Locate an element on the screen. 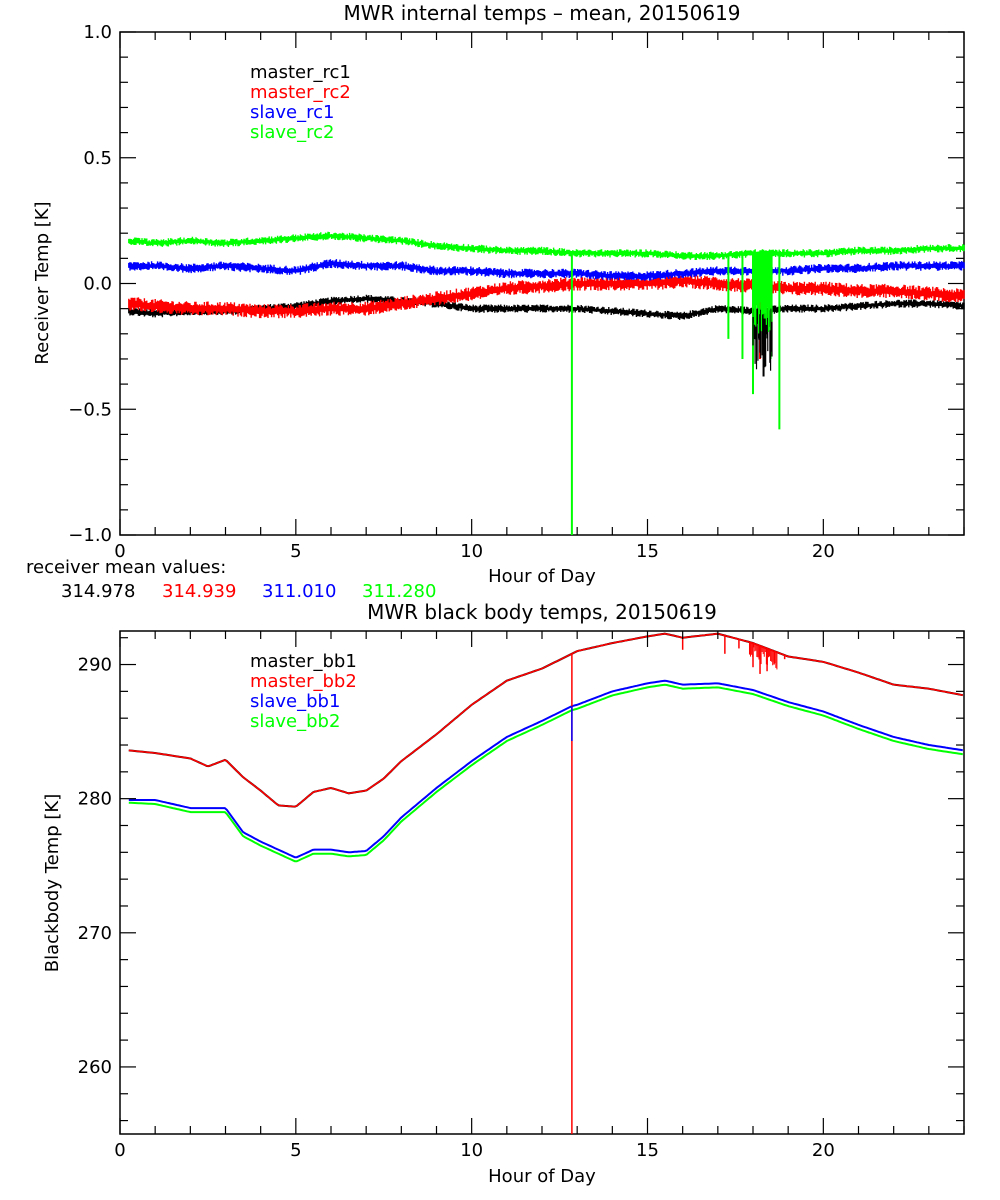 The width and height of the screenshot is (1000, 1200). legend-item-slave_bb1: slave_bb1 is located at coordinates (295, 701).